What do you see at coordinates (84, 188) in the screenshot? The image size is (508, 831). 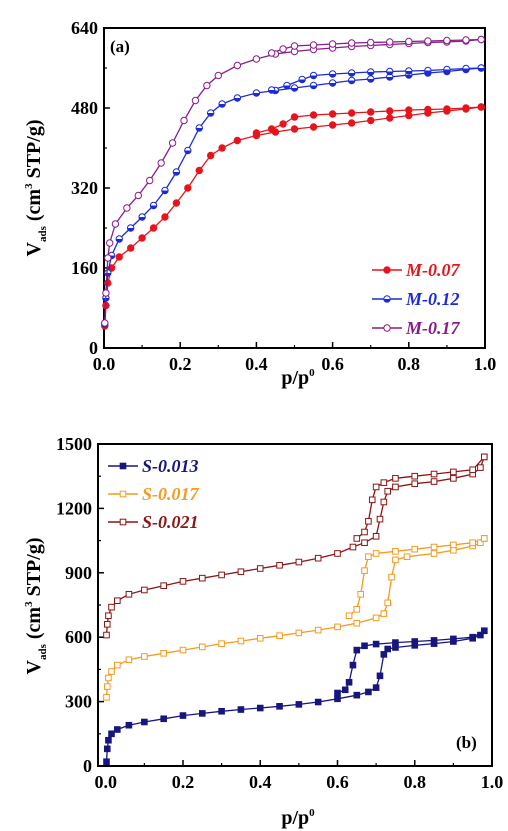 I see `y-tick-label-a: 320` at bounding box center [84, 188].